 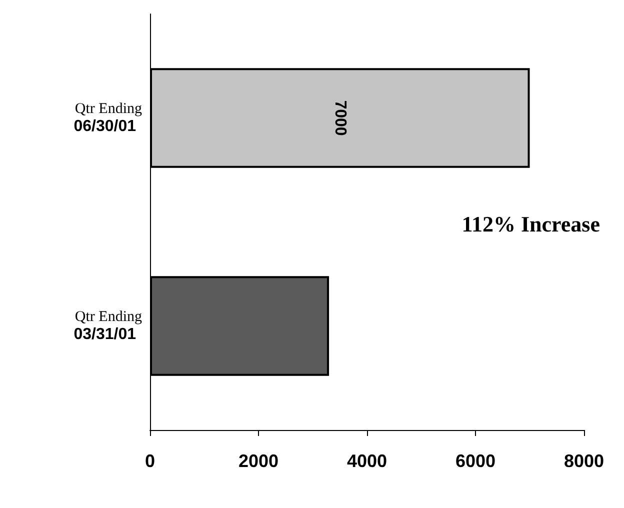 What do you see at coordinates (258, 461) in the screenshot?
I see `x-tick-label: 2000` at bounding box center [258, 461].